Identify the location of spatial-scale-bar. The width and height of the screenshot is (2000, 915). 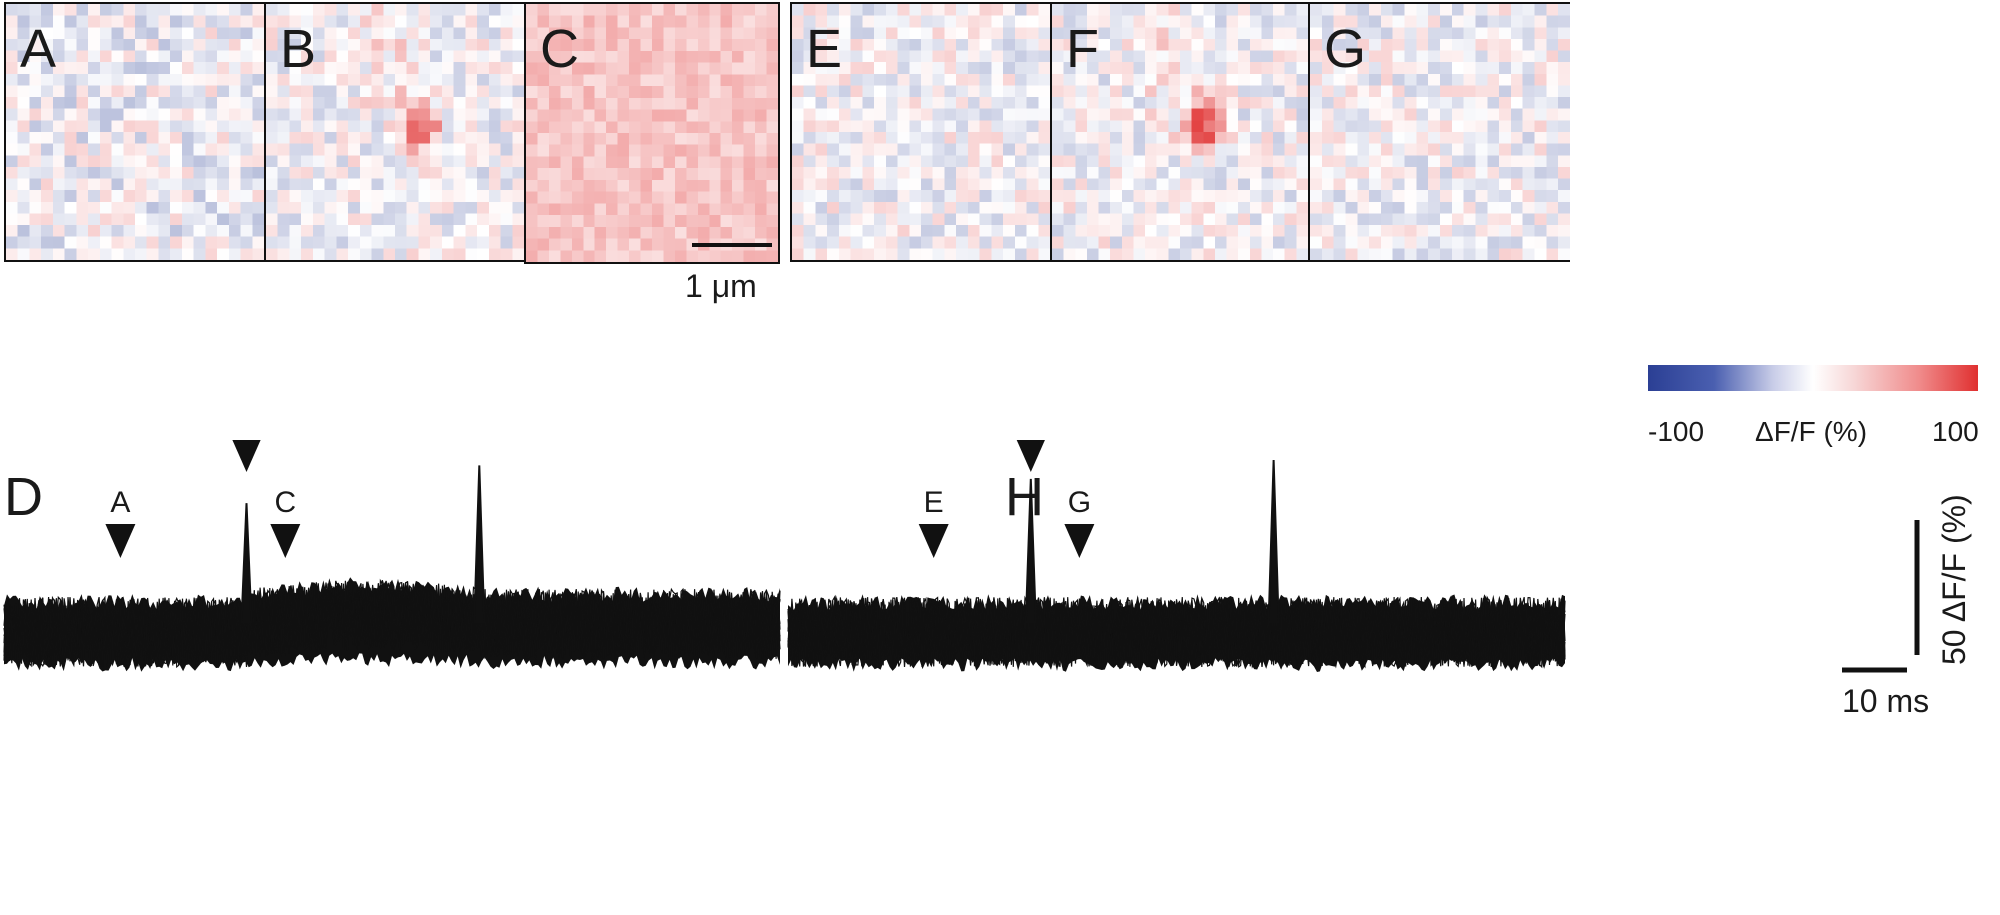
(732, 245).